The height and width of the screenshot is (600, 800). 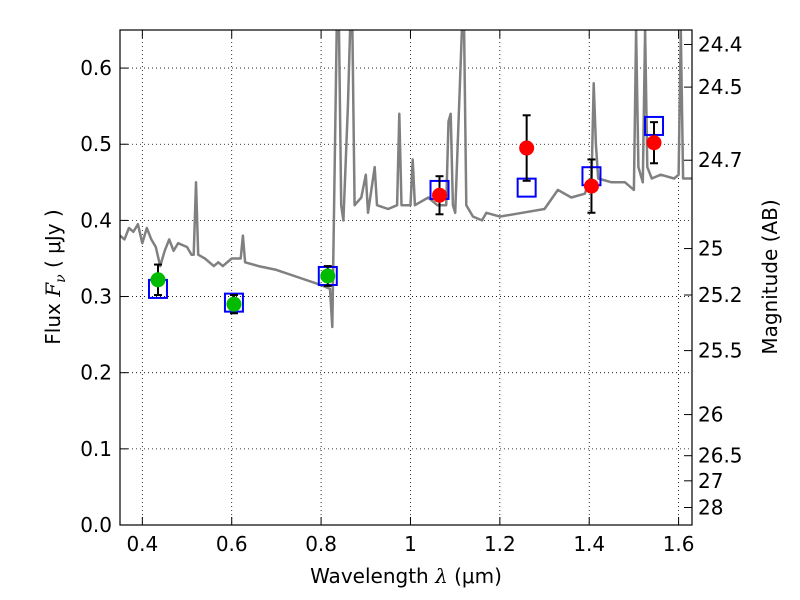 What do you see at coordinates (720, 295) in the screenshot?
I see `magnitude-tick-label: 25.2` at bounding box center [720, 295].